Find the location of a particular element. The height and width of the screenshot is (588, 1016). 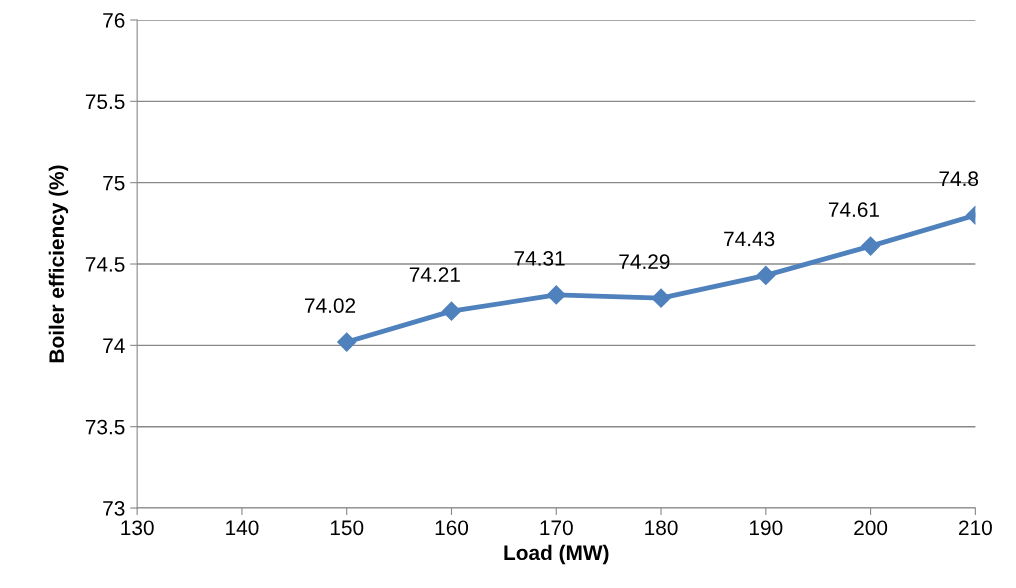

y-tick-label: 73.5 is located at coordinates (105, 427).